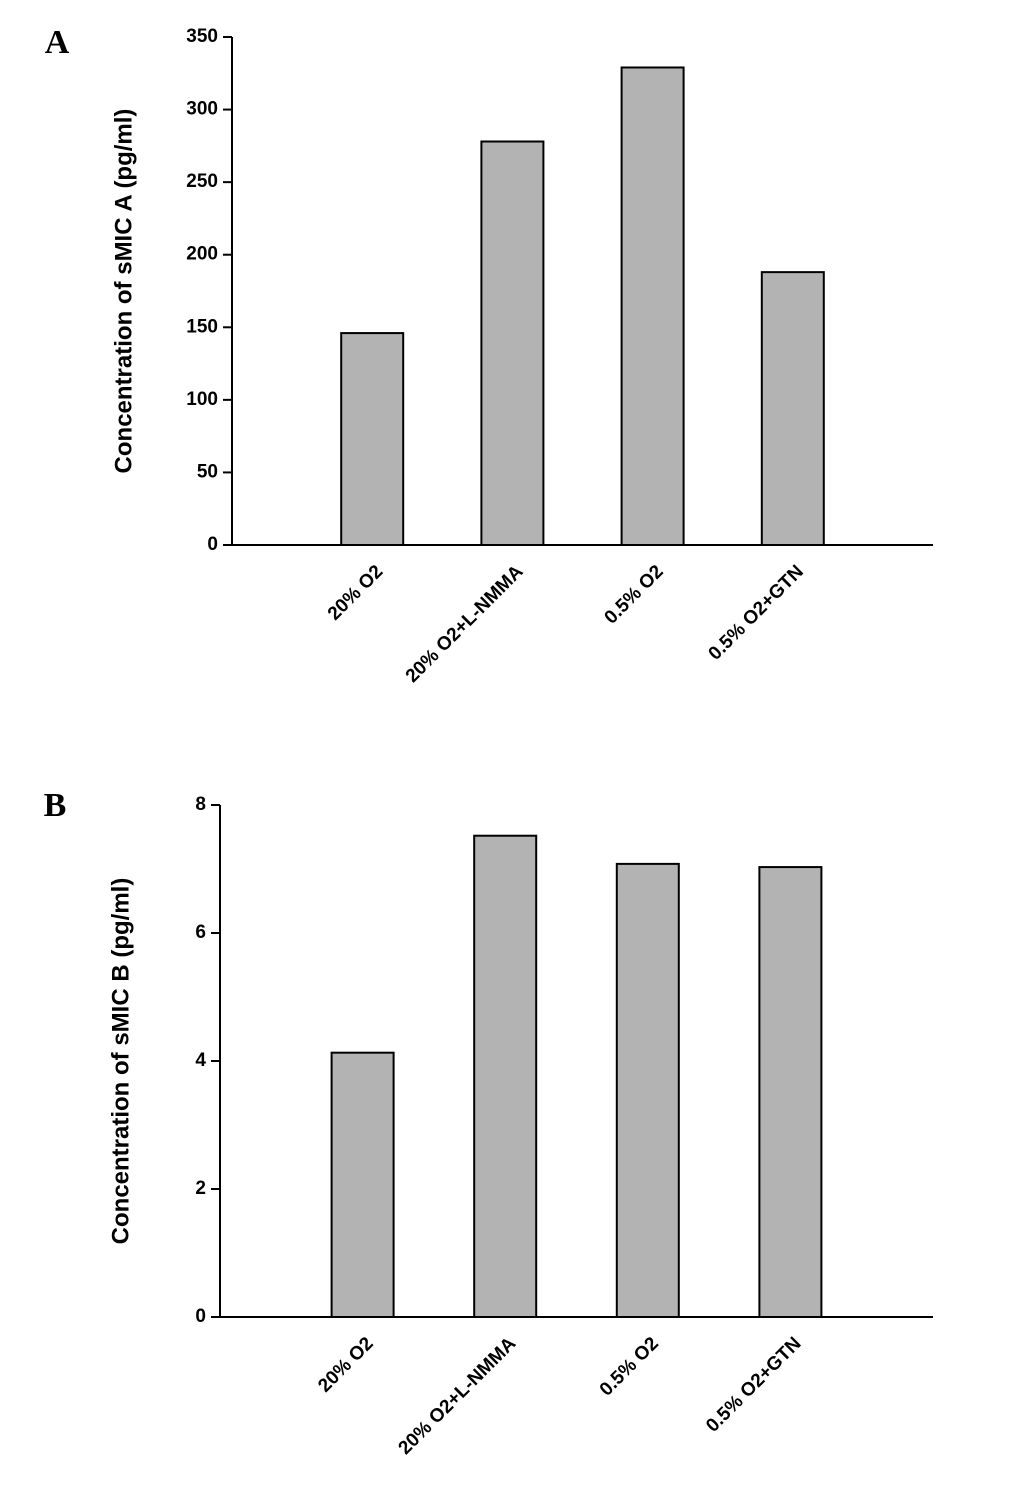 This screenshot has width=1033, height=1489. I want to click on y-tick-label: 250, so click(202, 181).